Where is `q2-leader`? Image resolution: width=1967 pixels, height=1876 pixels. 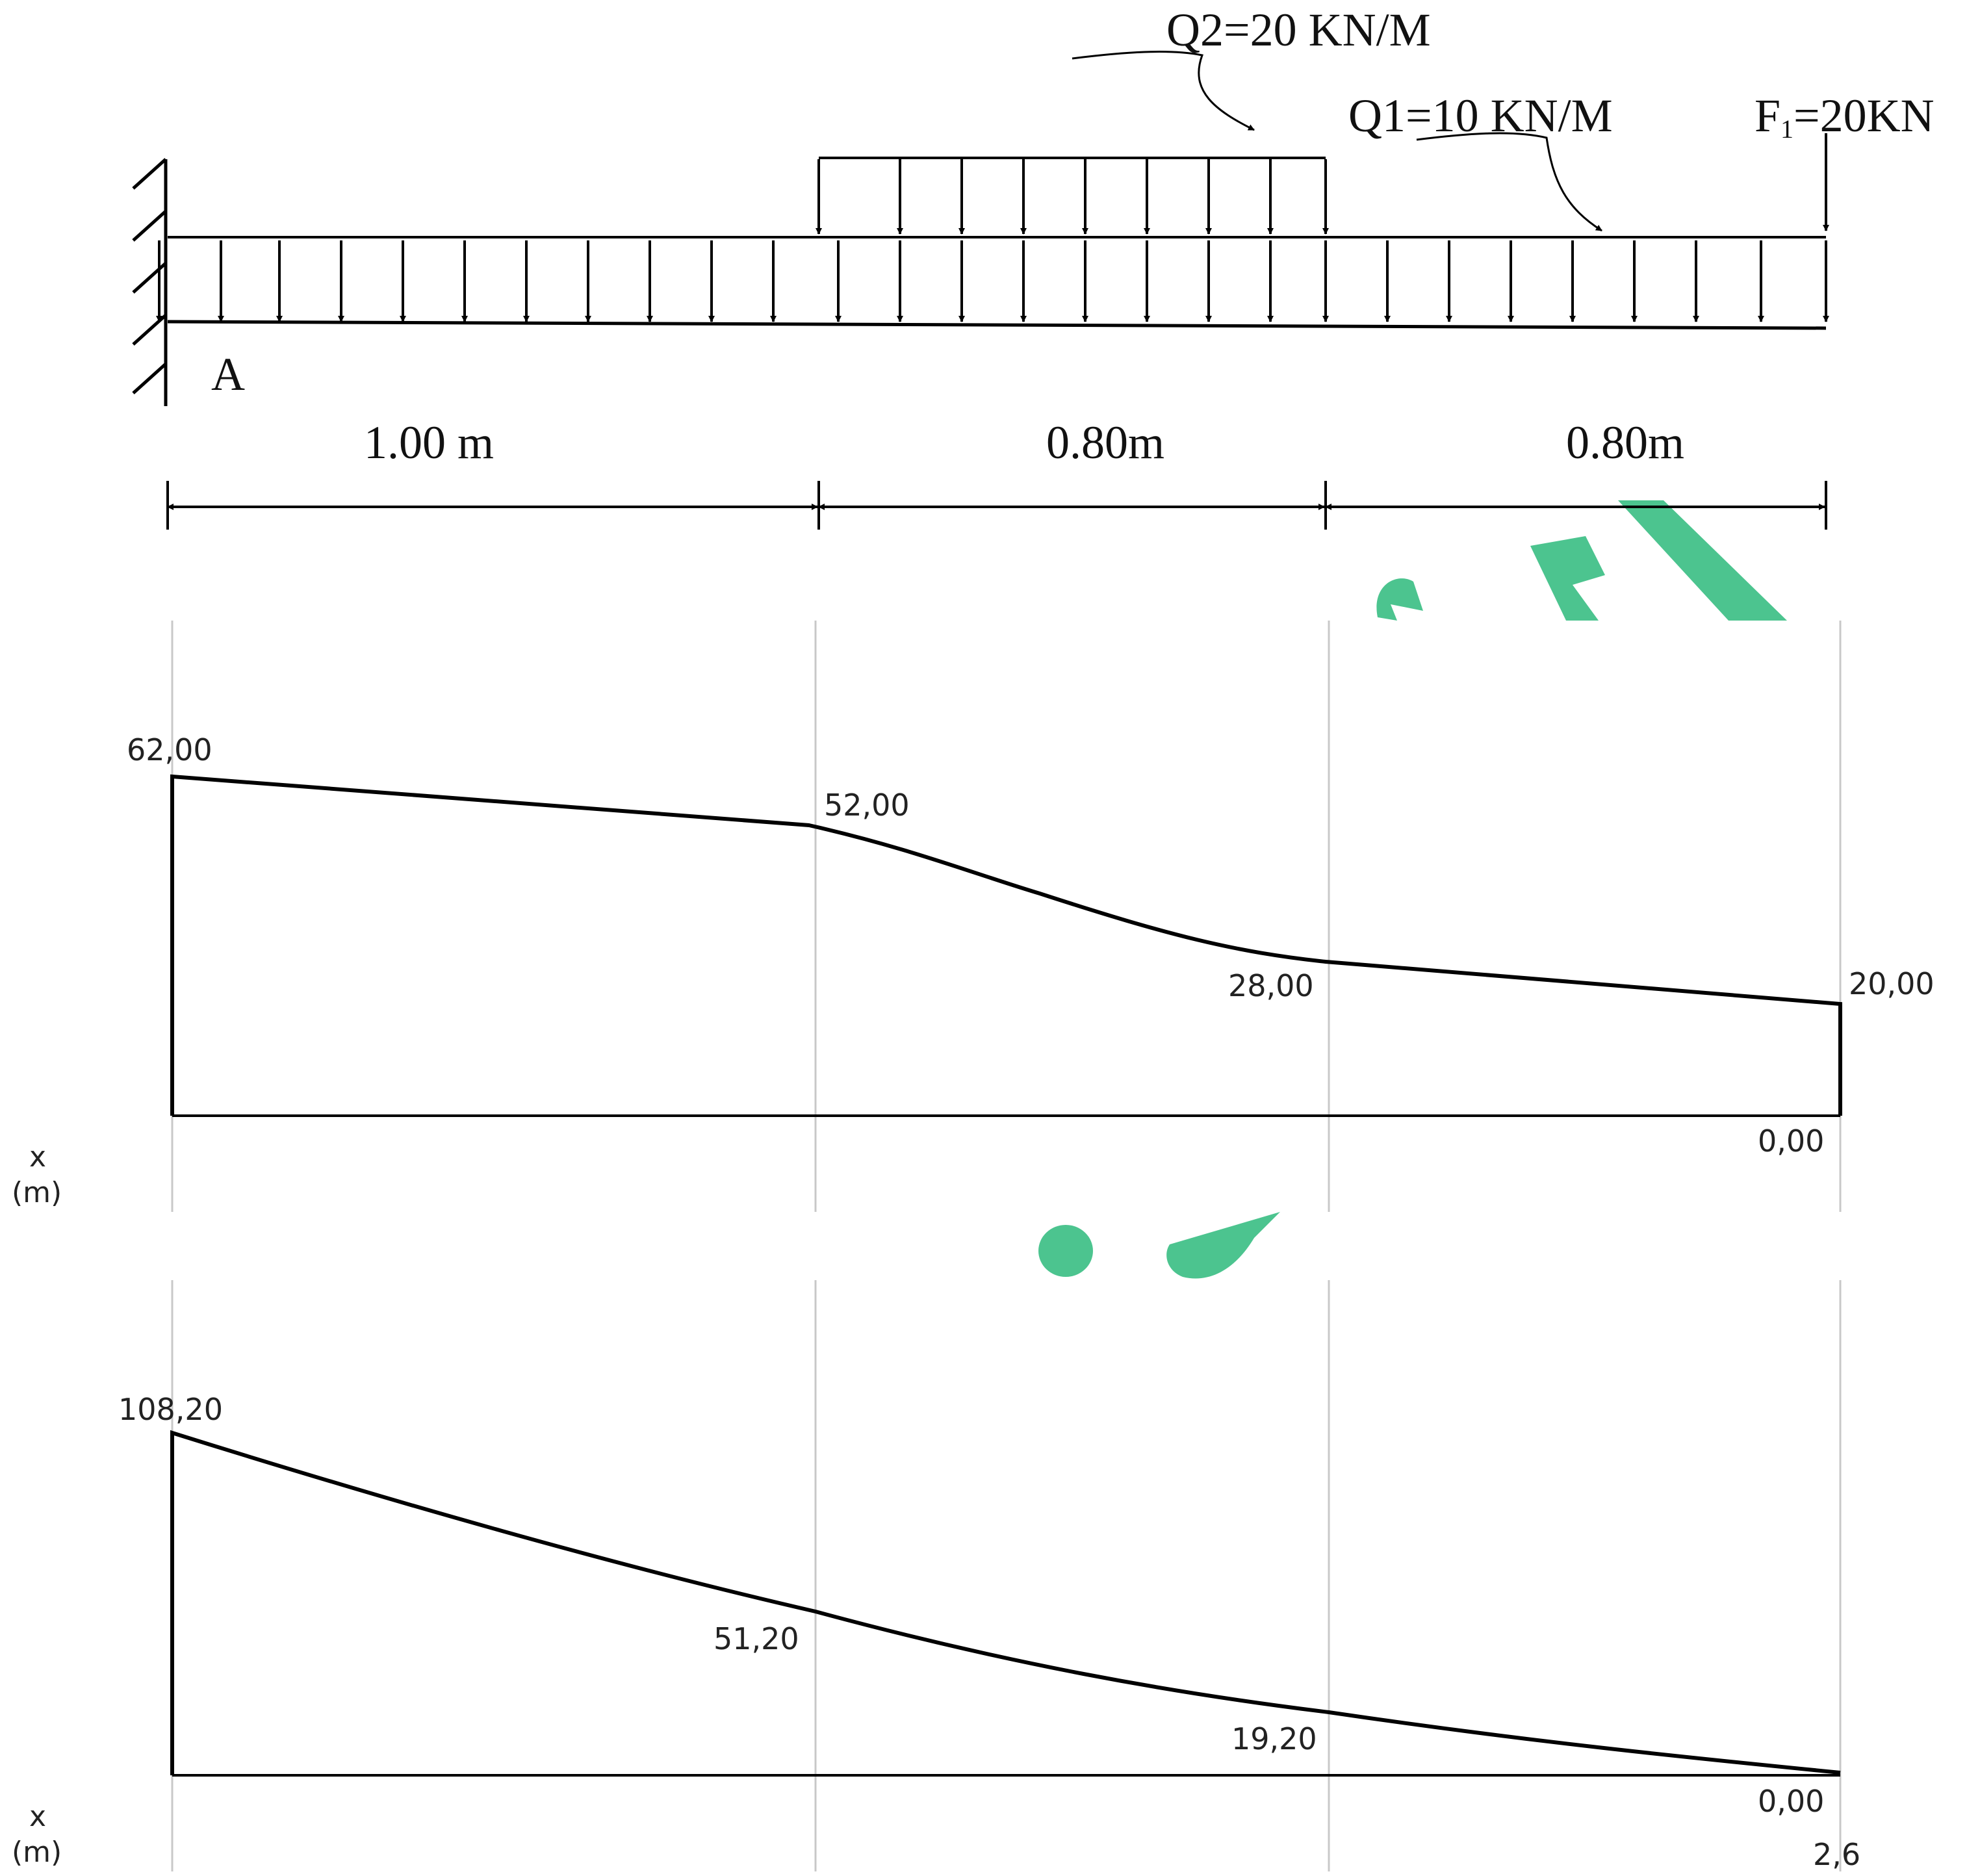 q2-leader is located at coordinates (1163, 91).